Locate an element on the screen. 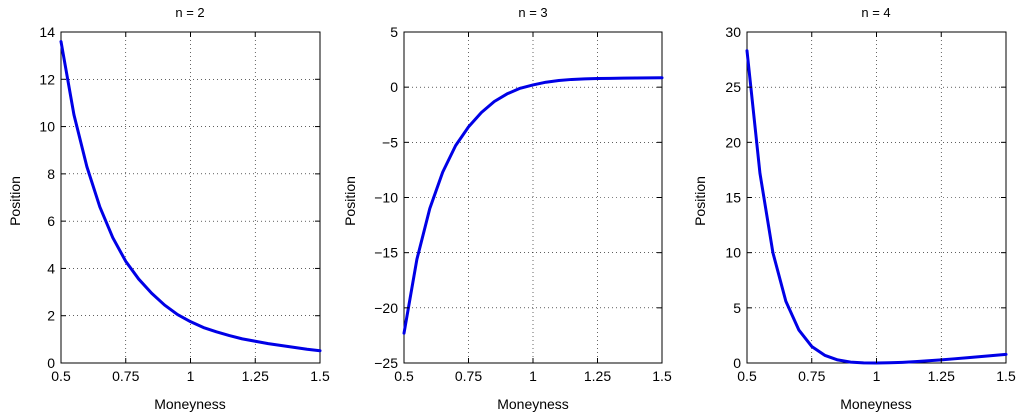 Image resolution: width=1023 pixels, height=412 pixels. y-tick-label: 4 is located at coordinates (51, 268).